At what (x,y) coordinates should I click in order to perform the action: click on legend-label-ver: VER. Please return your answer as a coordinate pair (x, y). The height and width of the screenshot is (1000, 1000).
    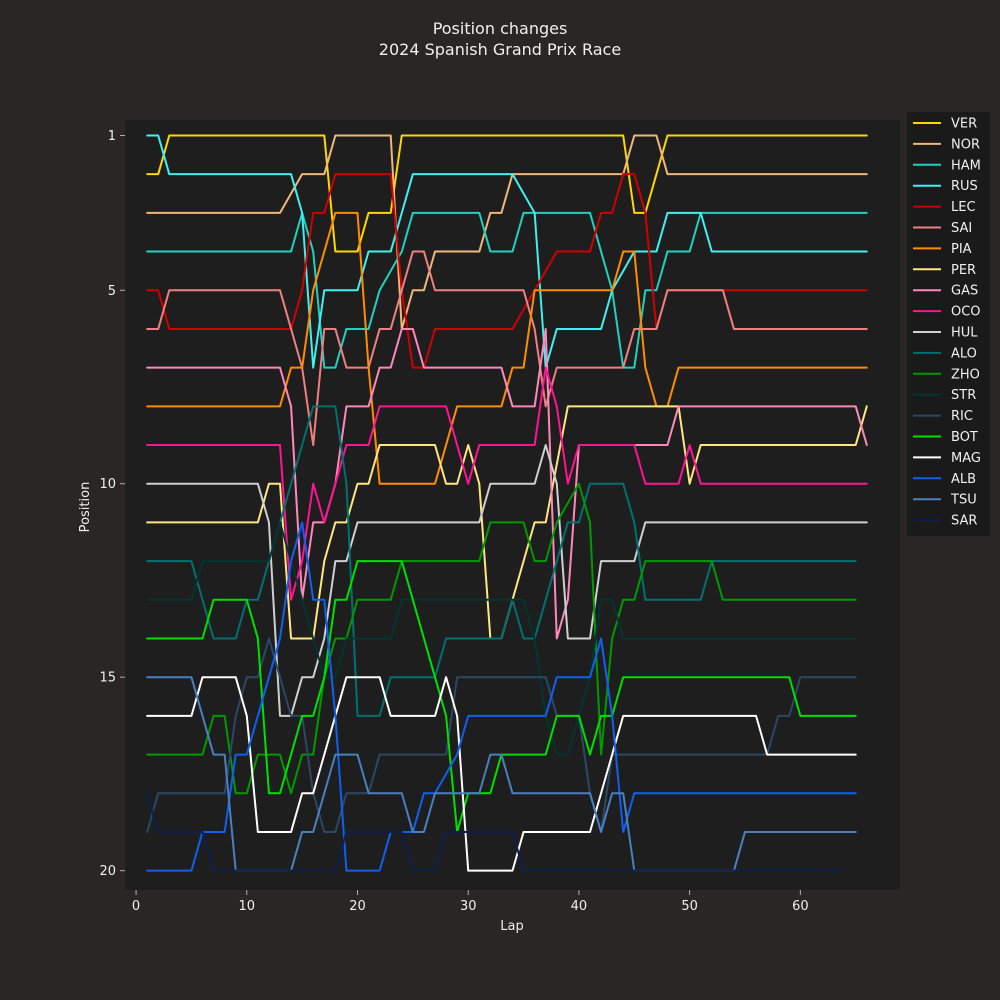
    Looking at the image, I should click on (964, 124).